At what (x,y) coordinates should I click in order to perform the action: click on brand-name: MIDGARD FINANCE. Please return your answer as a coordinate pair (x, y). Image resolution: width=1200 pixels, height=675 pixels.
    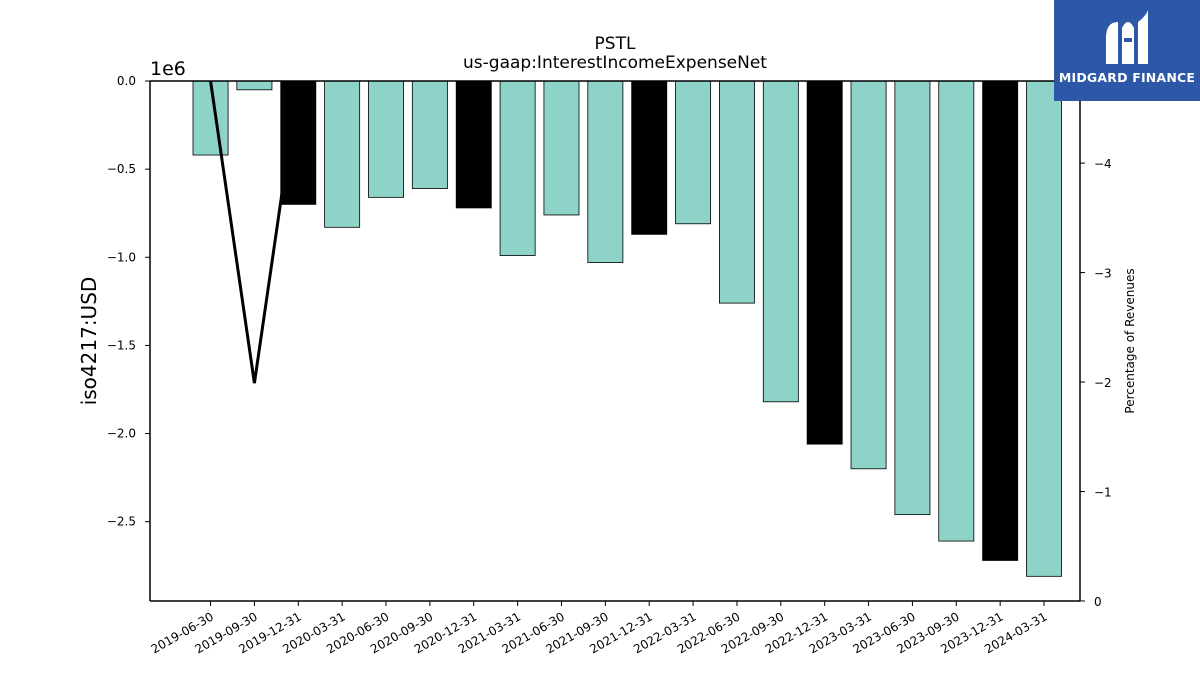
    Looking at the image, I should click on (1127, 77).